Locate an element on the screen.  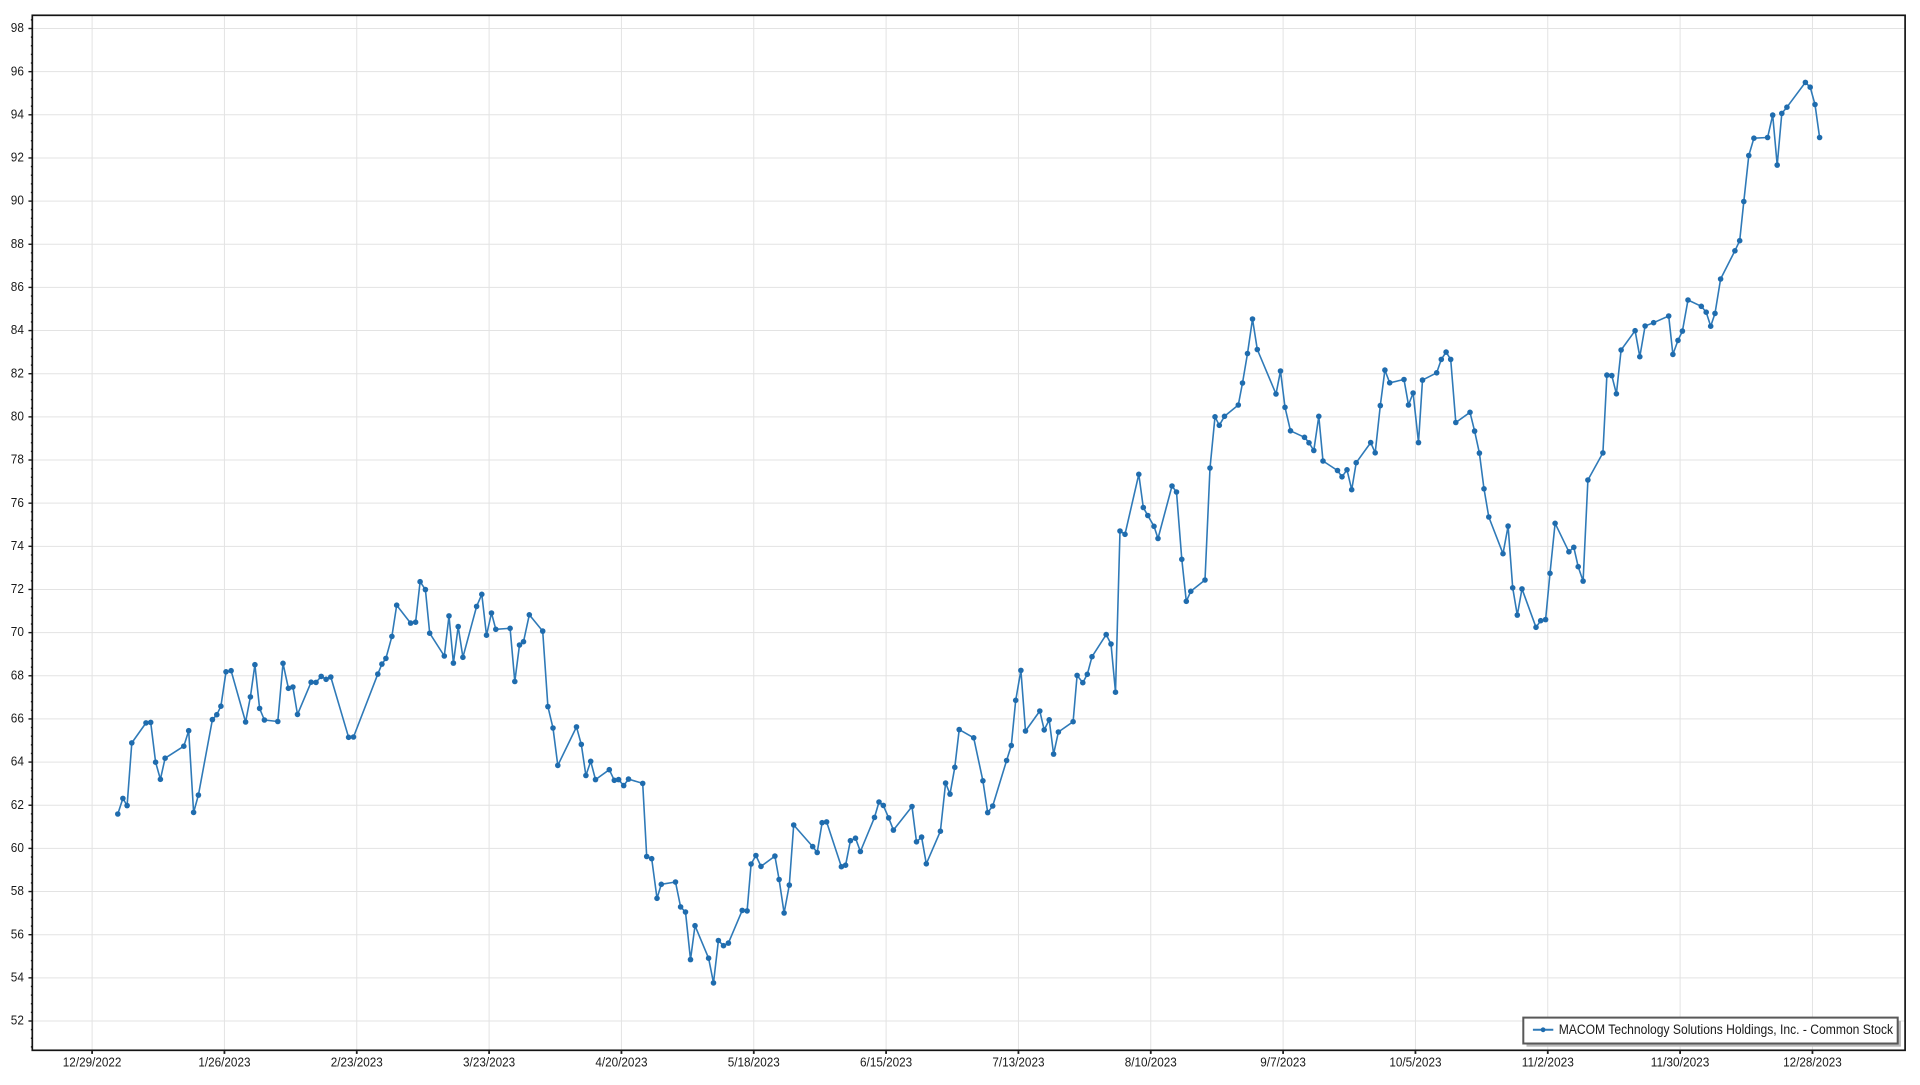
svg-text: 60 is located at coordinates (17, 847).